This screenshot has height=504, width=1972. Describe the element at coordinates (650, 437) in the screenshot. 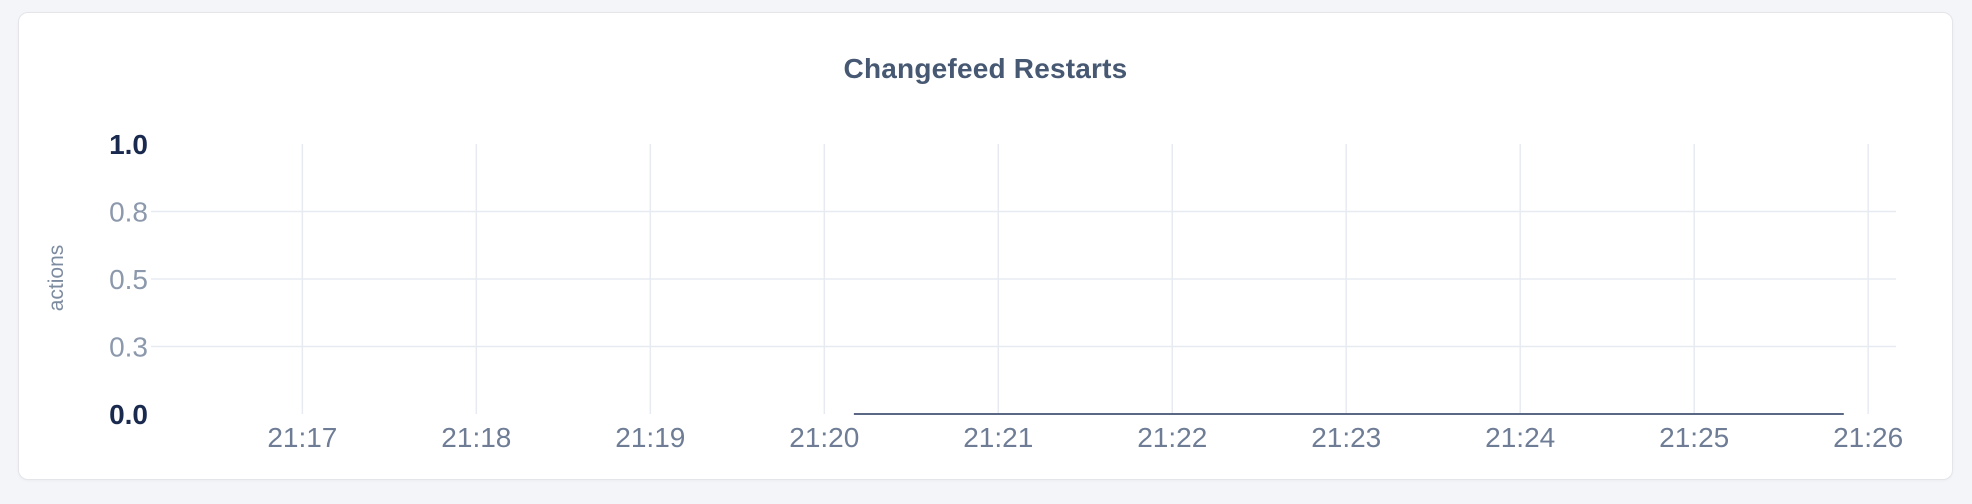

I see `x-tick-label: 21:19` at that location.